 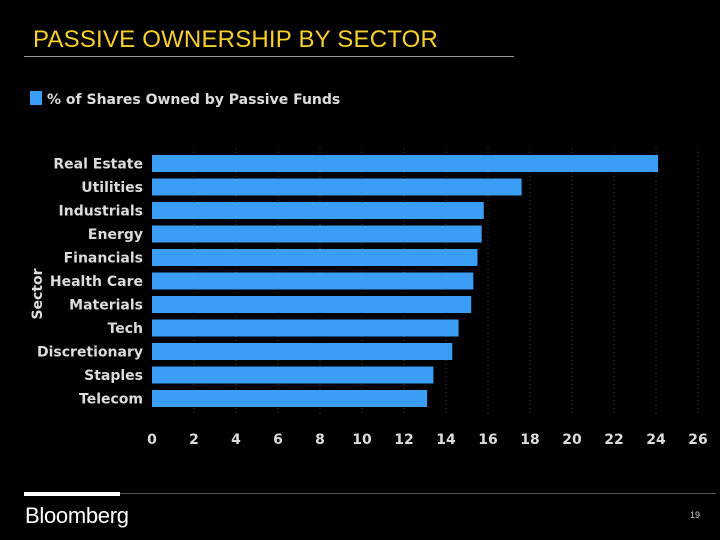 I want to click on category-label: Telecom, so click(x=111, y=400).